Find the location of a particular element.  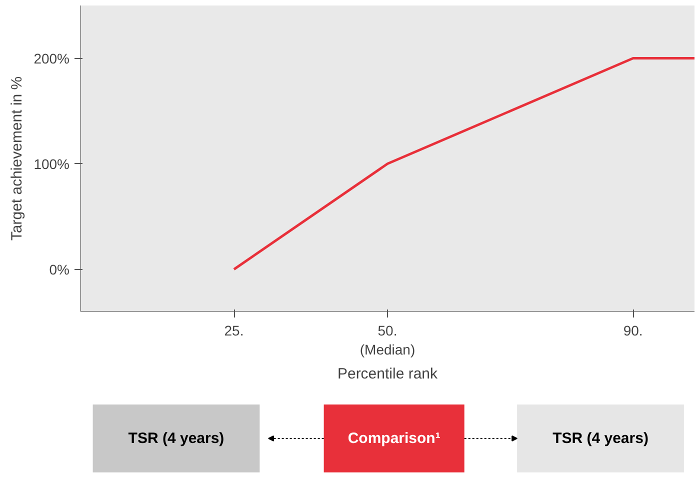

y-tick-label: 100% is located at coordinates (52, 164).